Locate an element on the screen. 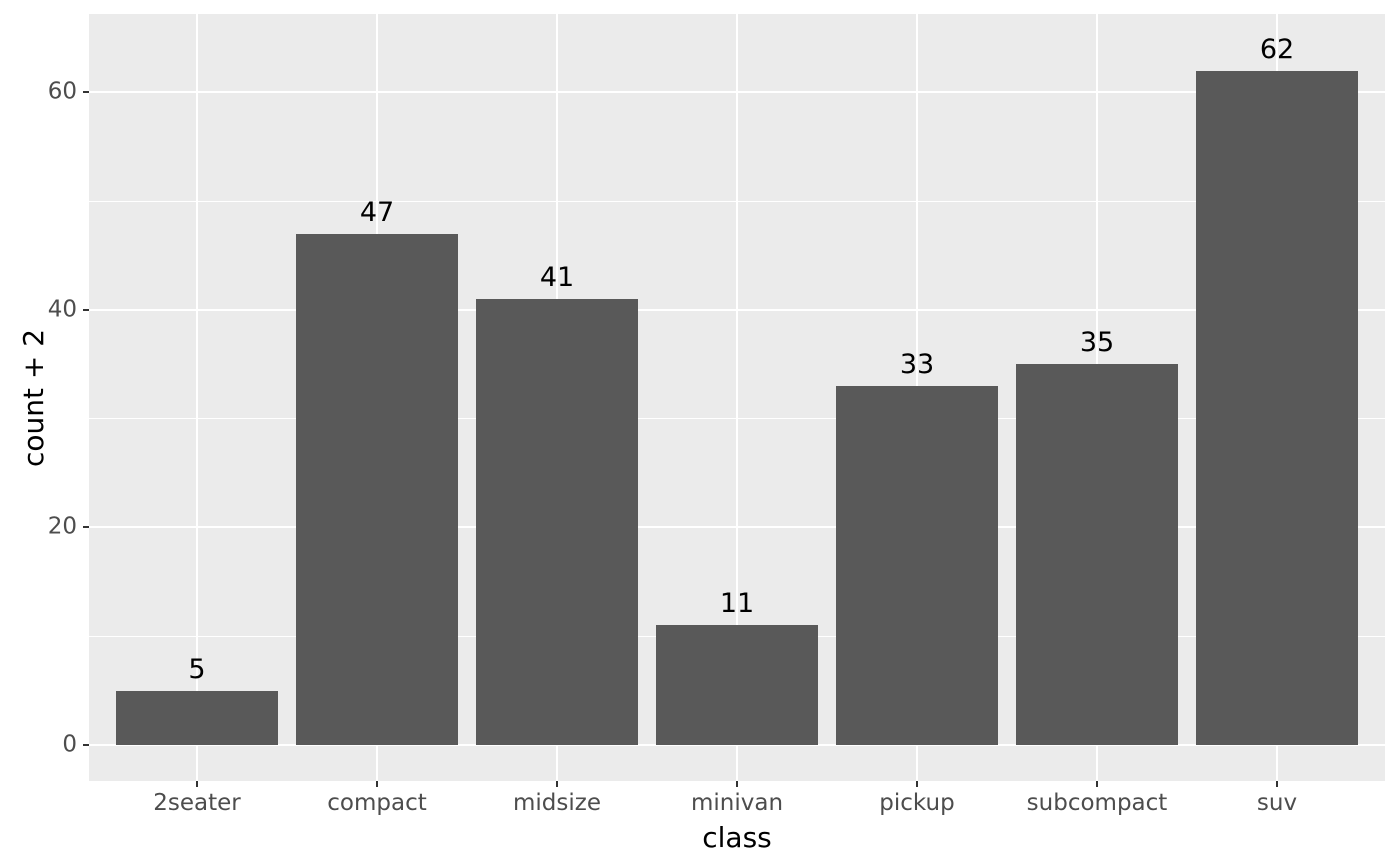 Image resolution: width=1400 pixels, height=866 pixels. bar-midsize is located at coordinates (557, 522).